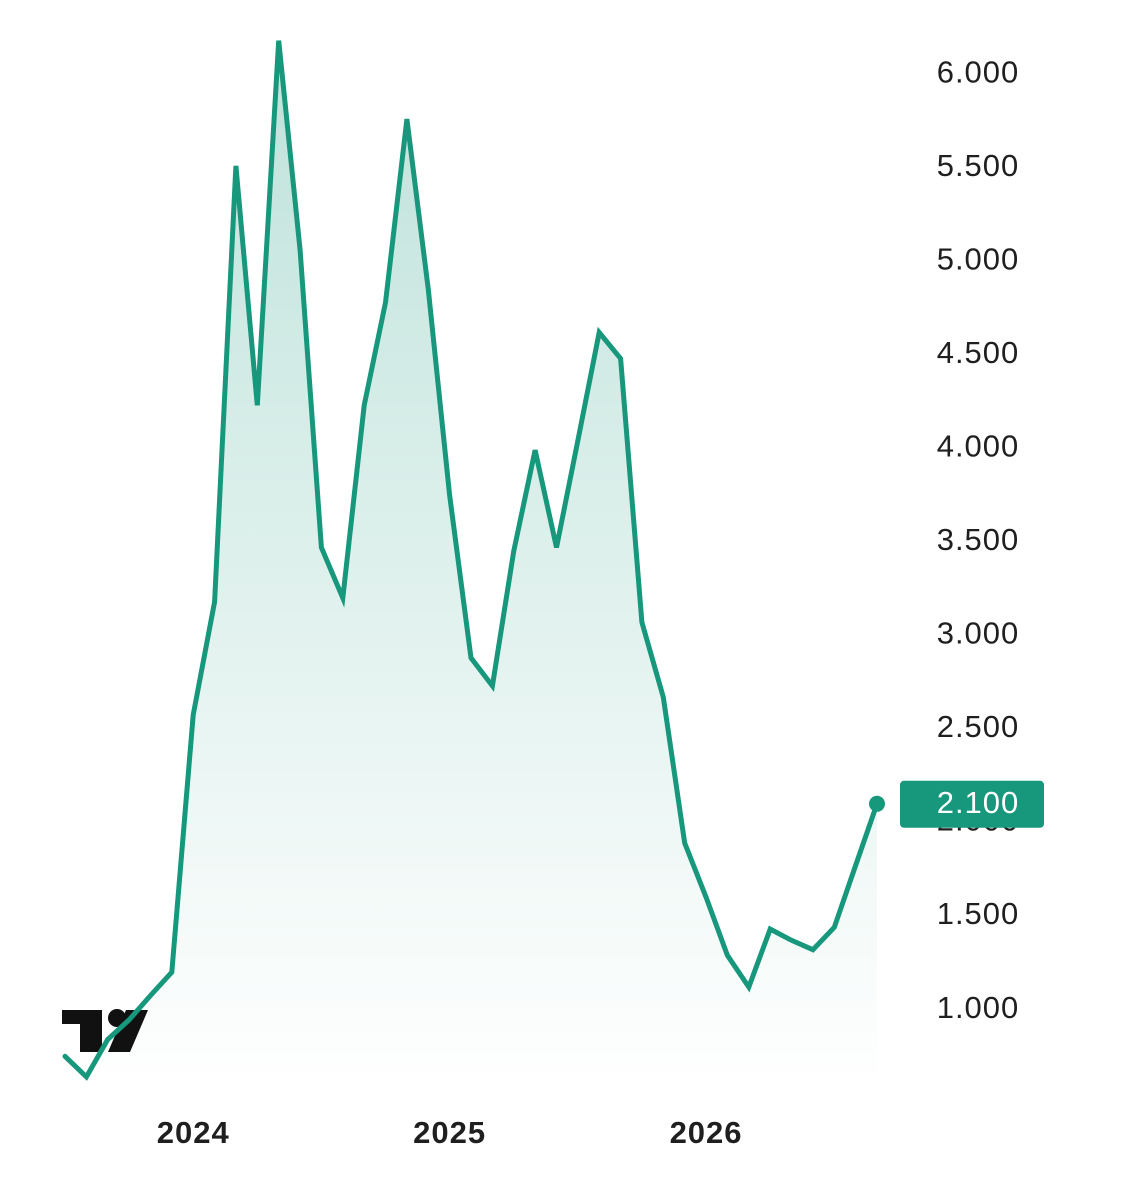 This screenshot has width=1121, height=1200. I want to click on value-badge, so click(972, 804).